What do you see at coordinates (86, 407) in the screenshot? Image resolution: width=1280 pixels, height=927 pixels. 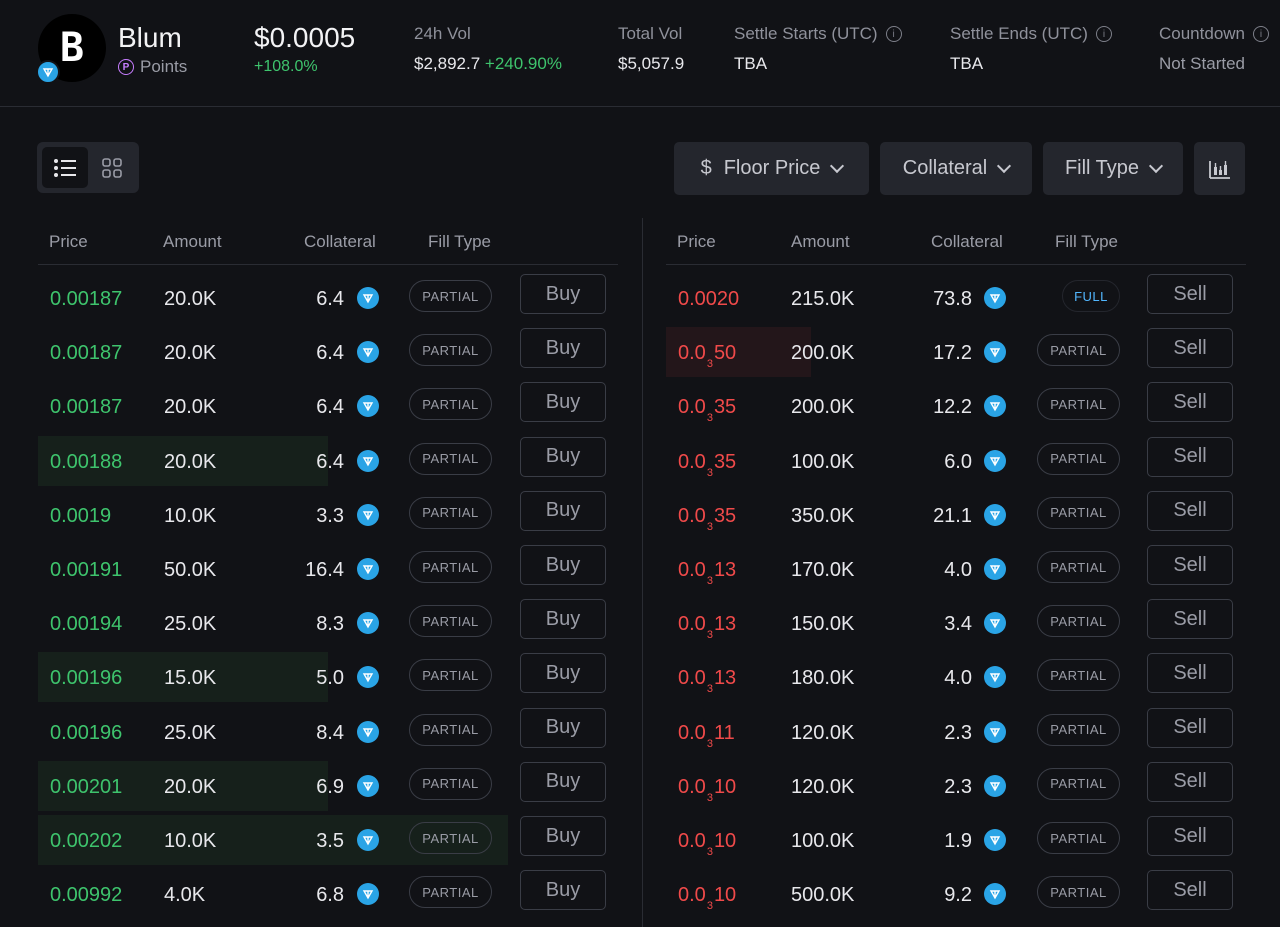 I see `order-price: 0.00187` at bounding box center [86, 407].